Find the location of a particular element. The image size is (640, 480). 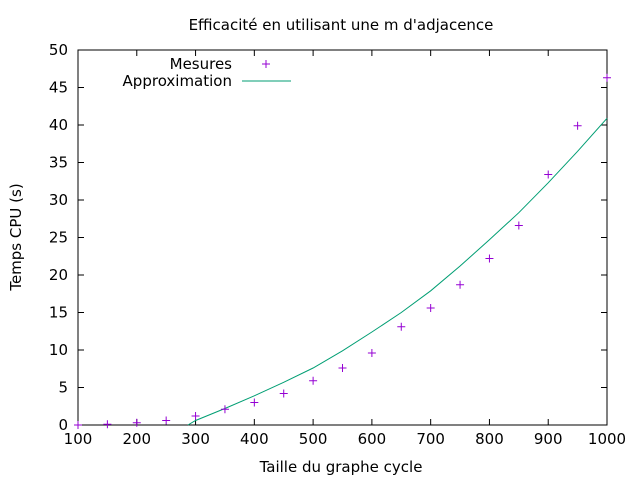

y-tick-label: 25 is located at coordinates (58, 238).